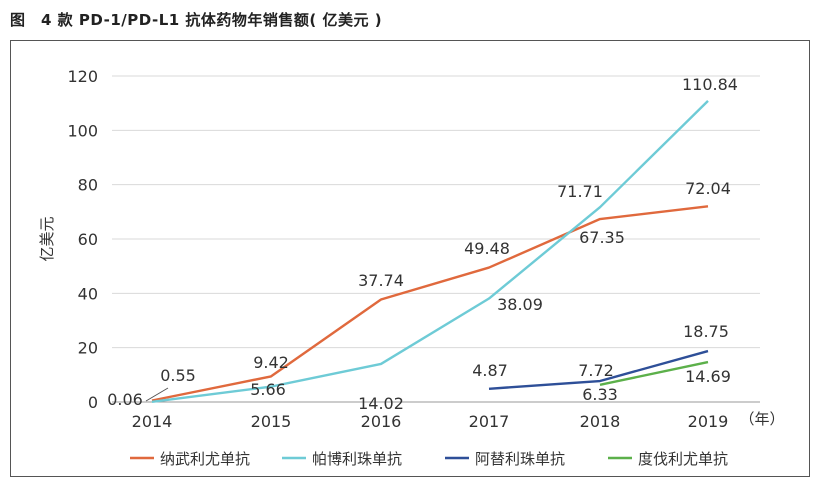  Describe the element at coordinates (196, 20) in the screenshot. I see `figure-caption: 图 4 款 PD-1/PD-L1 抗体药物年销售额( 亿美元 )` at that location.